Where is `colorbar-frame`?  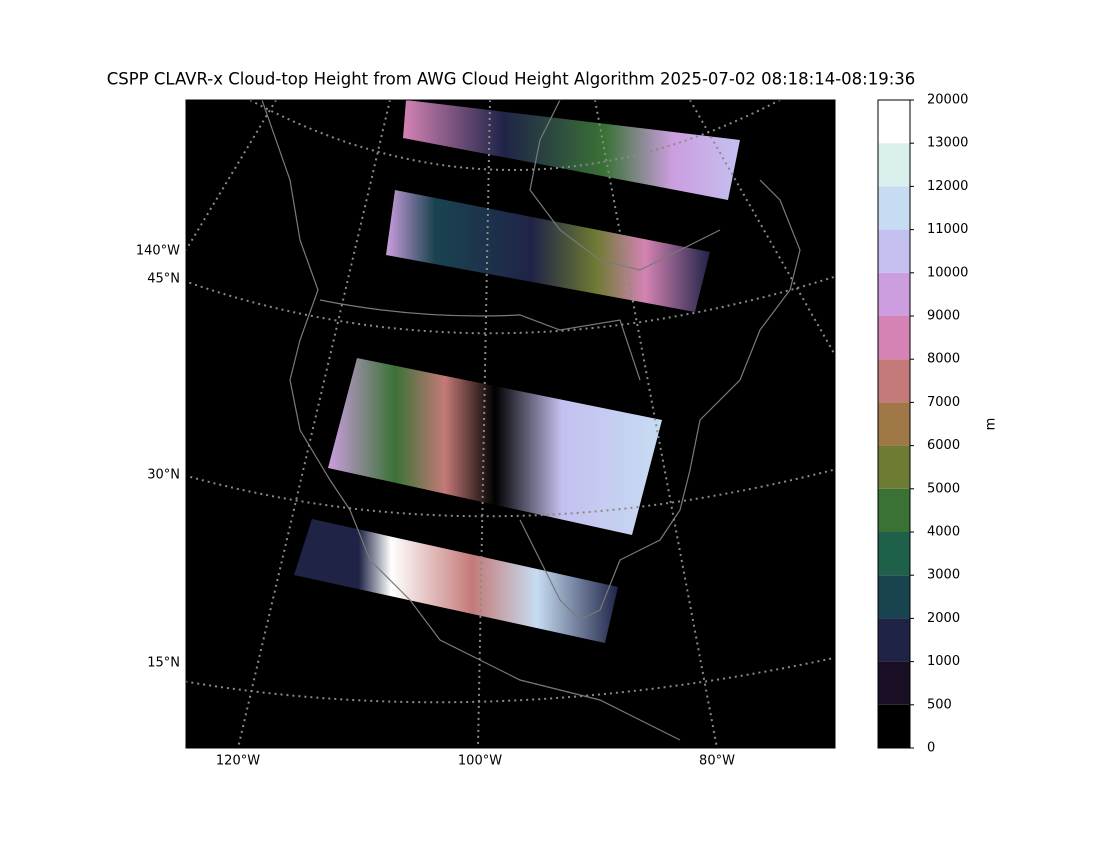 colorbar-frame is located at coordinates (894, 424).